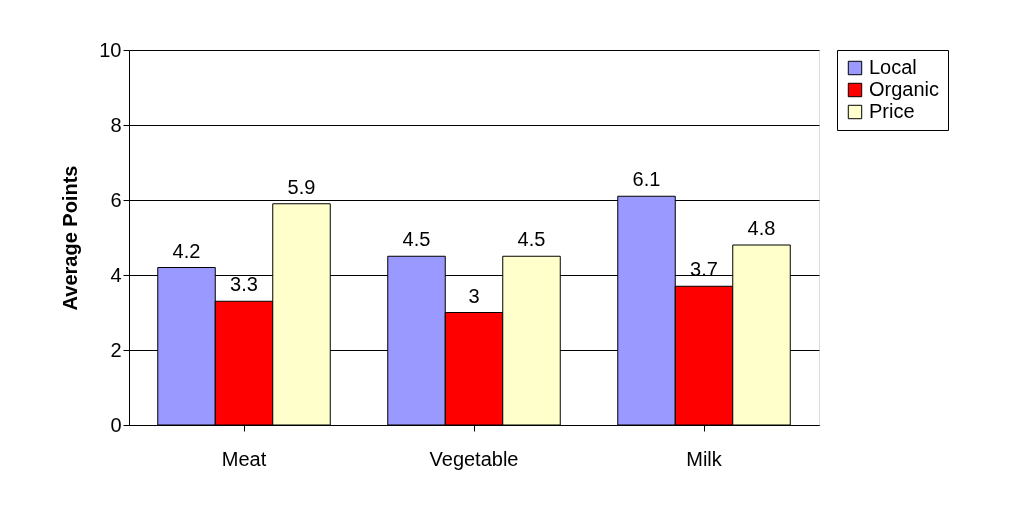 This screenshot has width=1029, height=523. What do you see at coordinates (116, 349) in the screenshot?
I see `y-tick-label: 2` at bounding box center [116, 349].